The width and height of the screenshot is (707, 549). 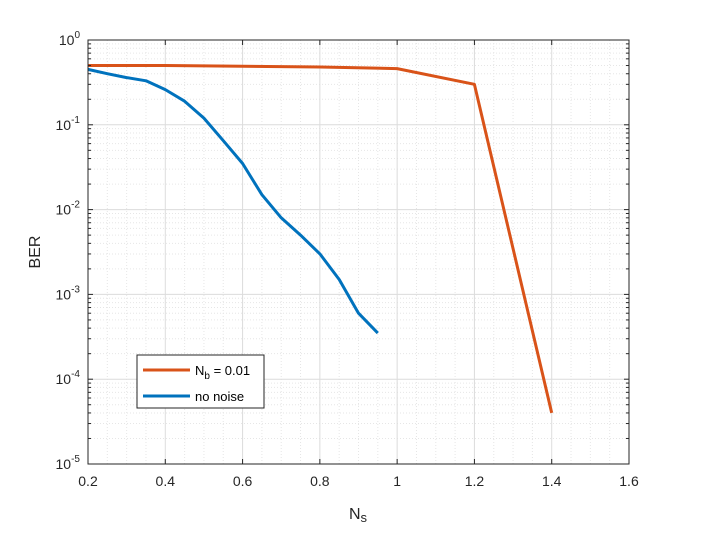 I want to click on x-tick-label: 1.4, so click(x=552, y=481).